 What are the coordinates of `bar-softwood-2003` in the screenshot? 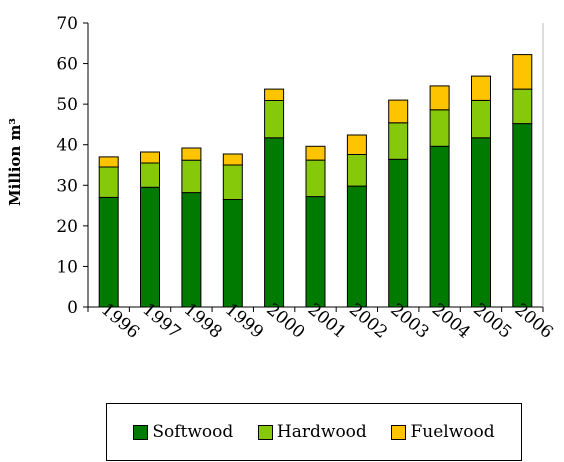 It's located at (398, 233).